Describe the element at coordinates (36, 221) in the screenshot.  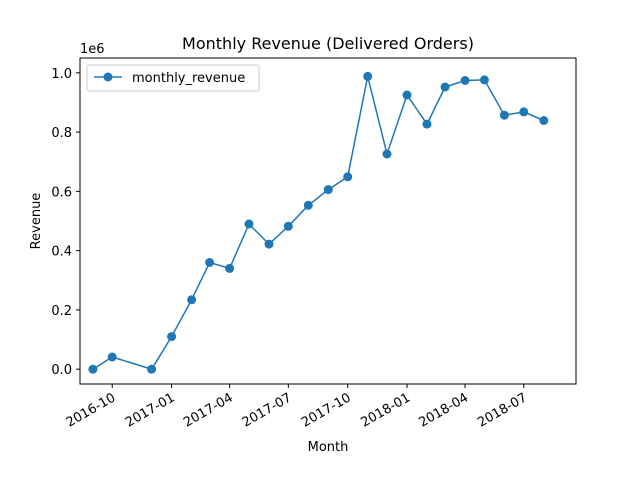
I see `y-axis-title: Revenue` at that location.